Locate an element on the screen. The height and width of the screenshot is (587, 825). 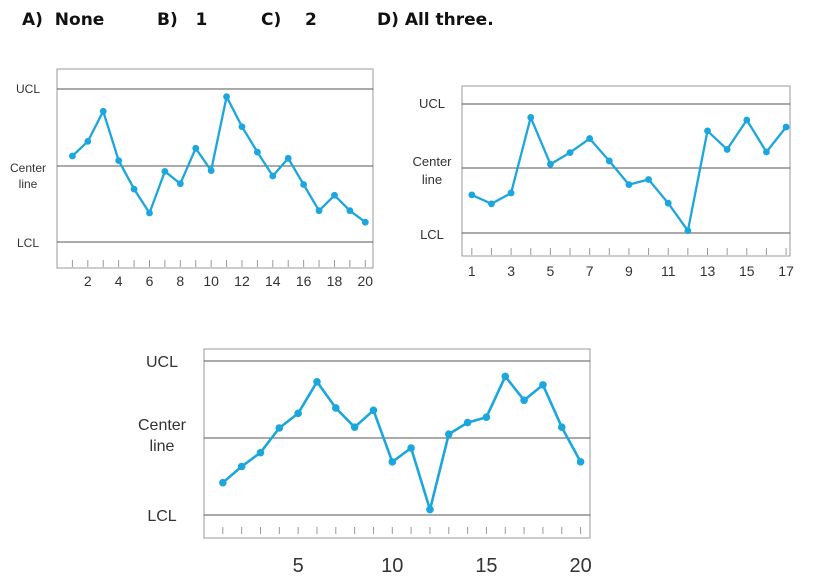
x-tick-label: 4 is located at coordinates (119, 281).